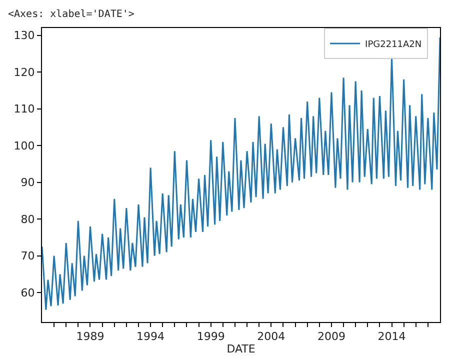 The height and width of the screenshot is (364, 466). What do you see at coordinates (71, 14) in the screenshot?
I see `text: <Axes: xlabel='DATE'>` at bounding box center [71, 14].